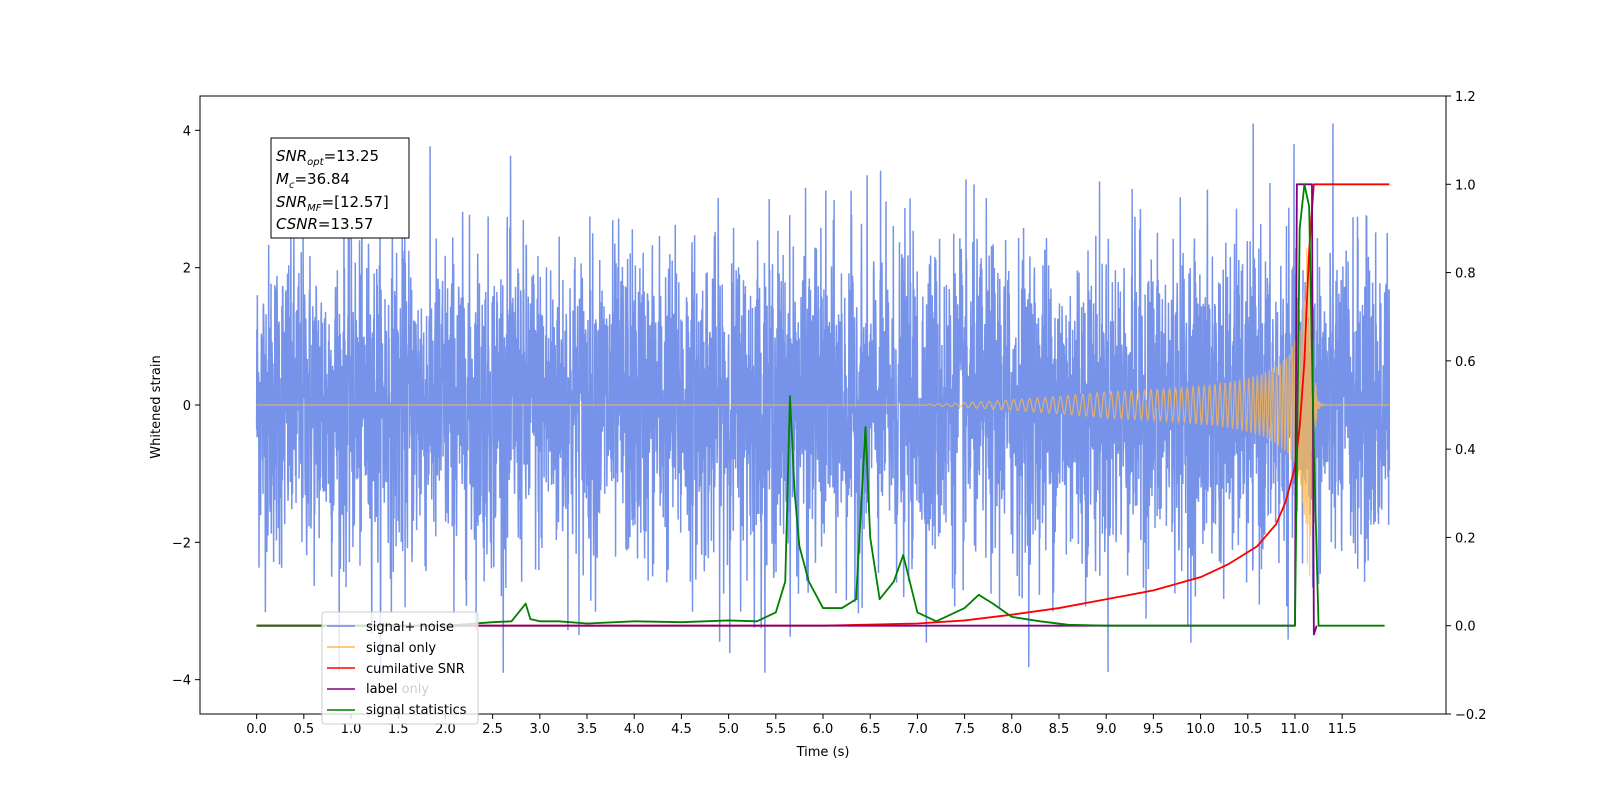  Describe the element at coordinates (156, 406) in the screenshot. I see `y-axis-label: Whitened strain` at that location.